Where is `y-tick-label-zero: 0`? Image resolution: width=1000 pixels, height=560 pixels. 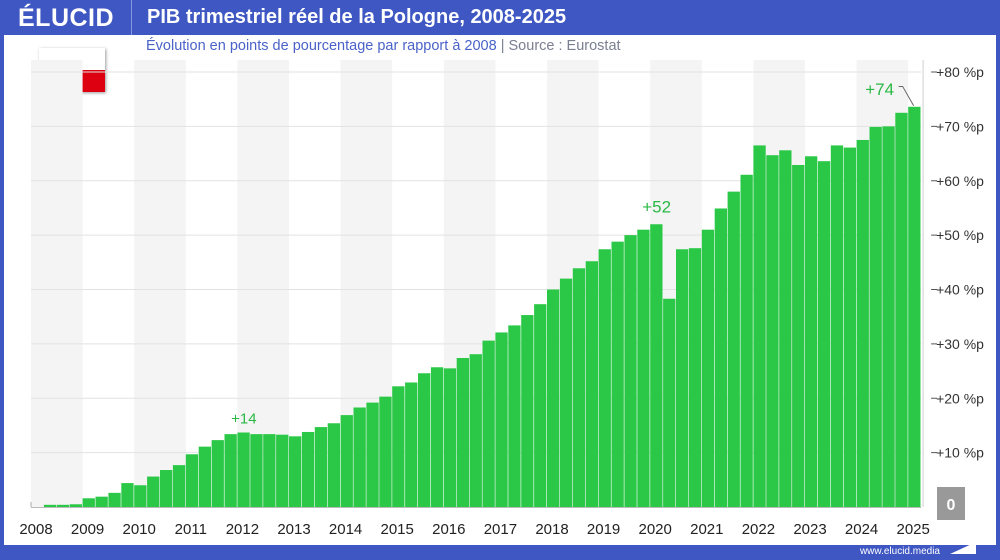
y-tick-label-zero: 0 is located at coordinates (951, 505).